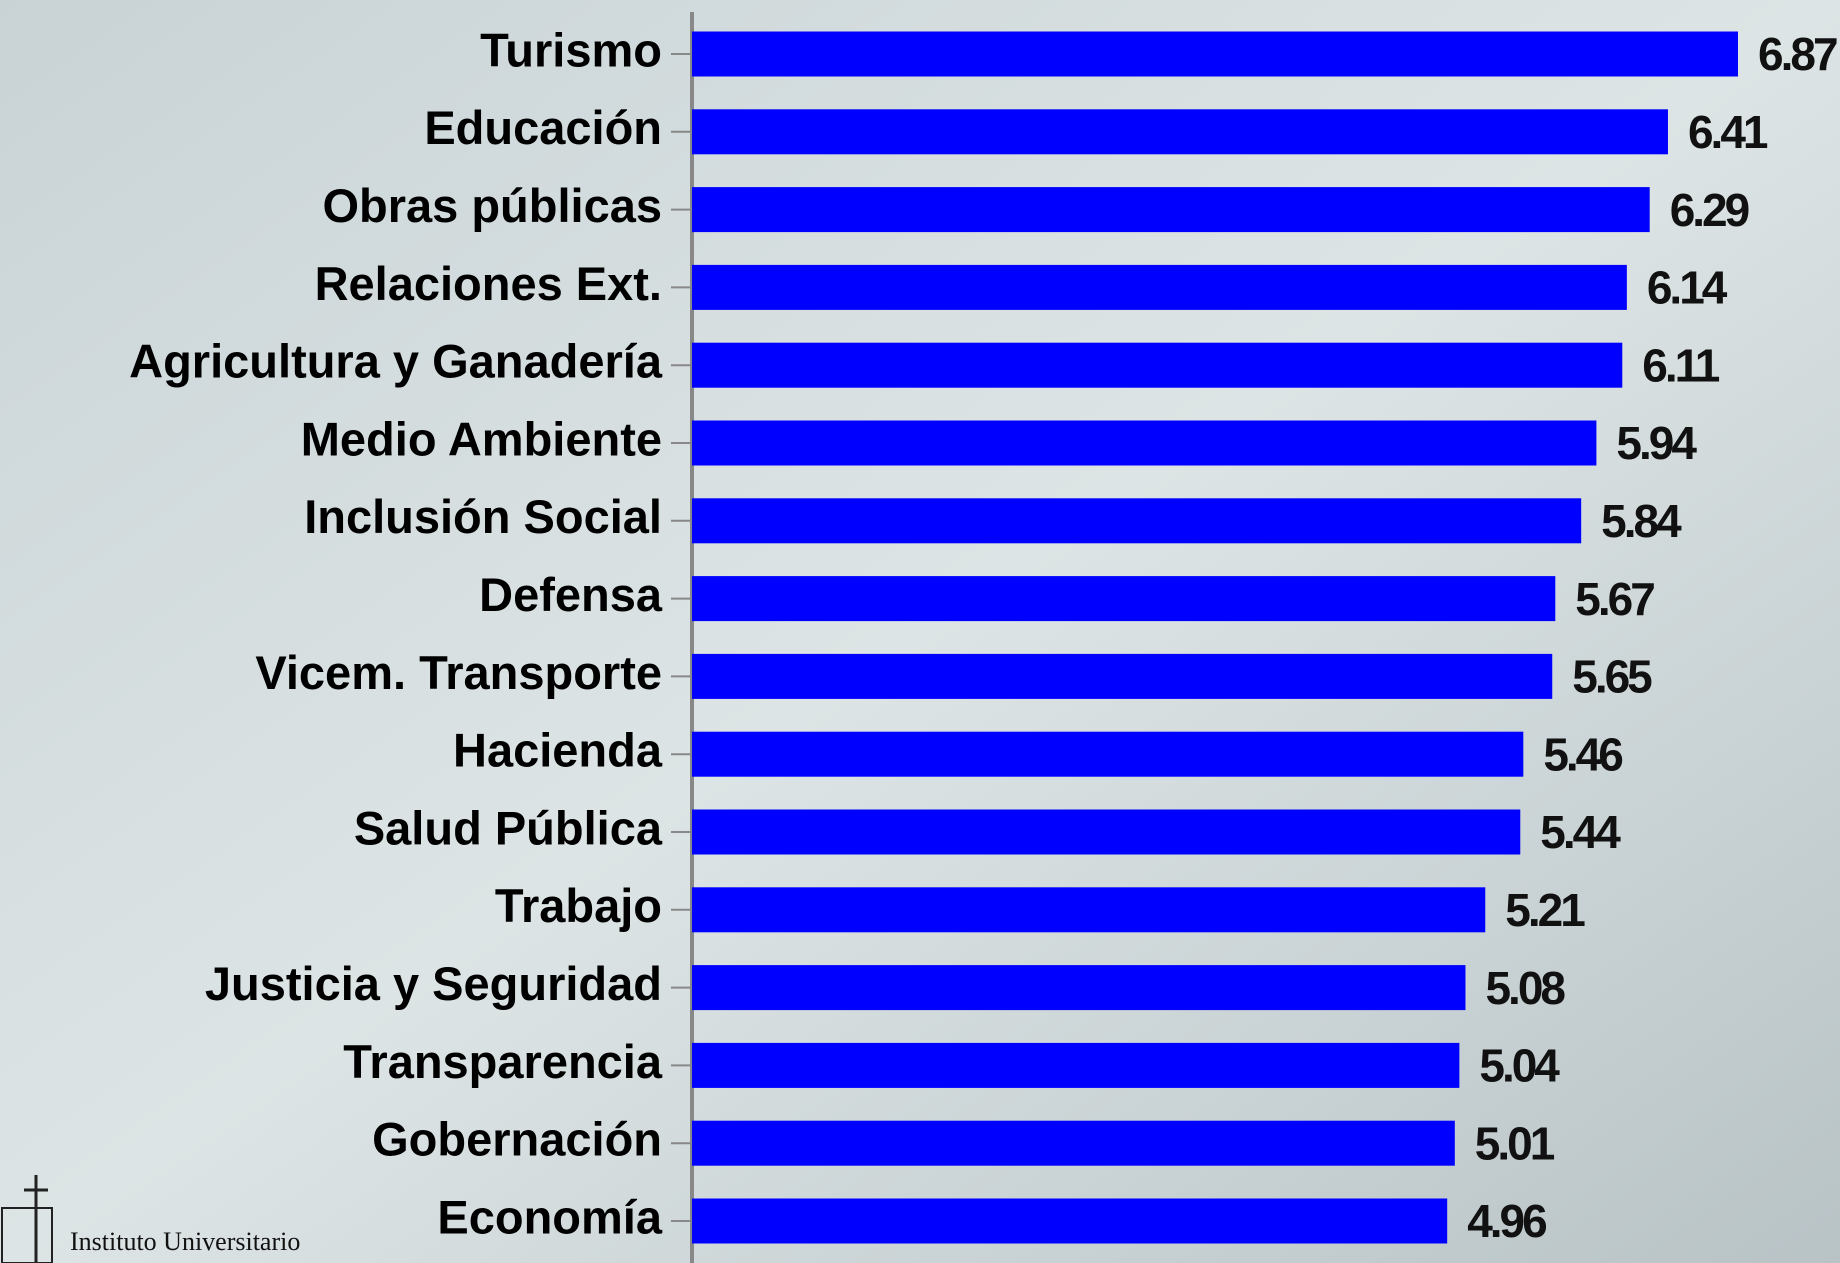 The height and width of the screenshot is (1263, 1840). Describe the element at coordinates (549, 1216) in the screenshot. I see `category-label: Economía` at that location.